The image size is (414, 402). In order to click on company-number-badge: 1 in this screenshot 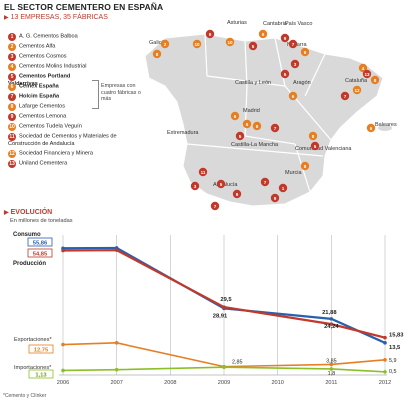, I will do `click(12, 37)`.